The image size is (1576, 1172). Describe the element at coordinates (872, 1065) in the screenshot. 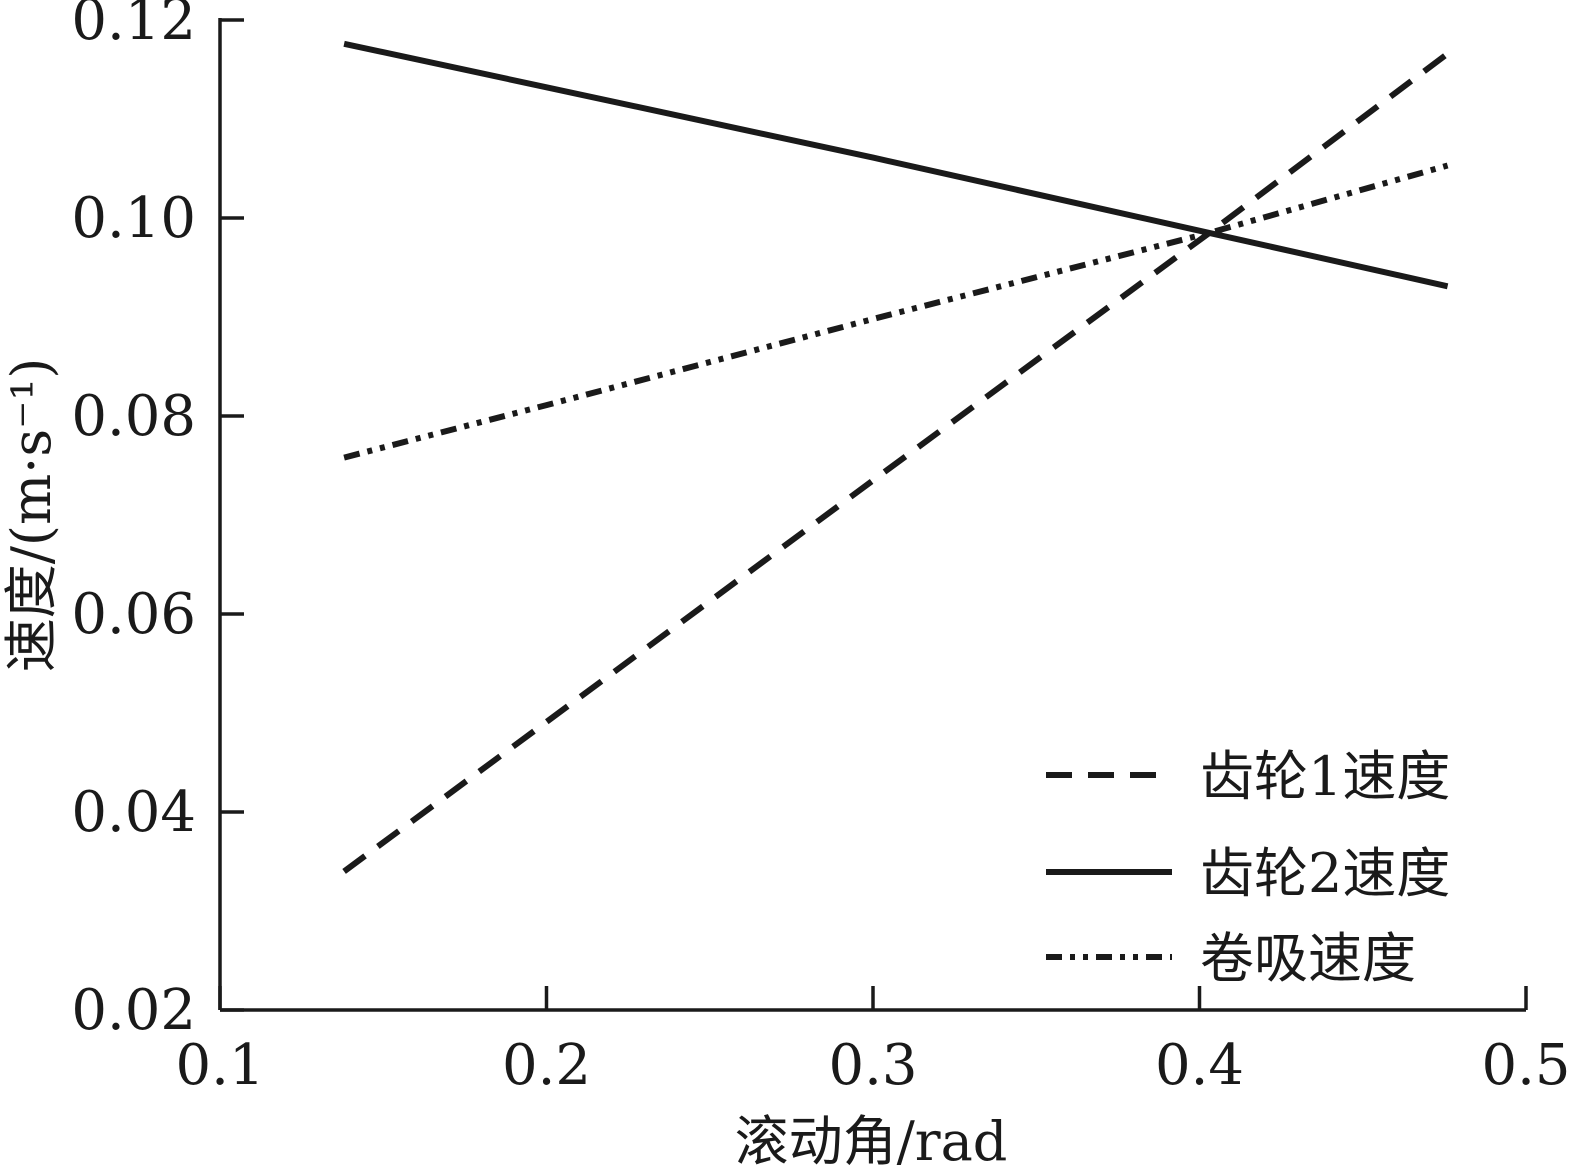

I see `x-tick-label: 0.3` at that location.